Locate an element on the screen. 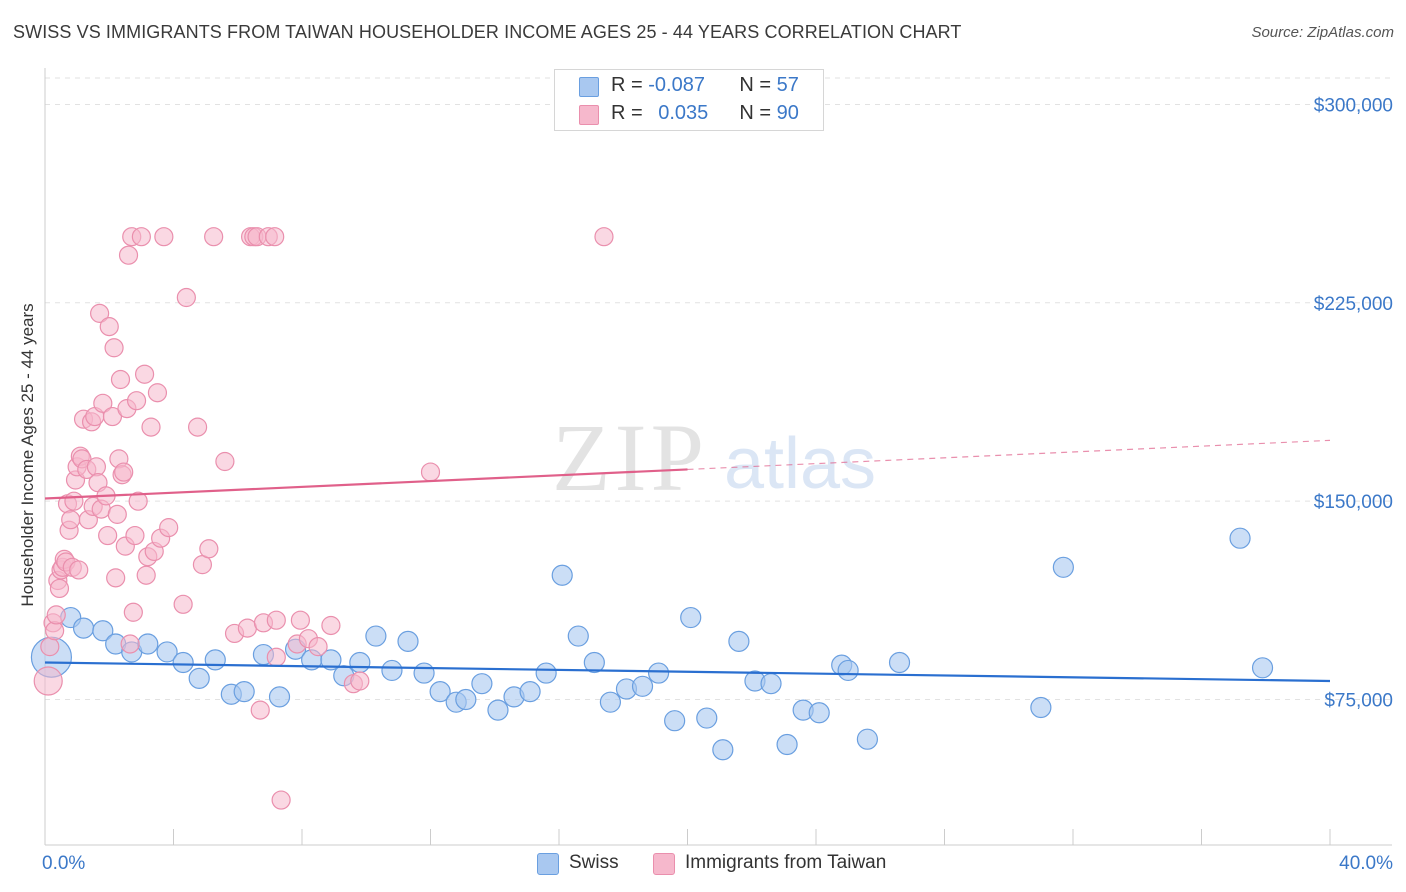  legend-taiwan-n: 90 is located at coordinates (787, 113).